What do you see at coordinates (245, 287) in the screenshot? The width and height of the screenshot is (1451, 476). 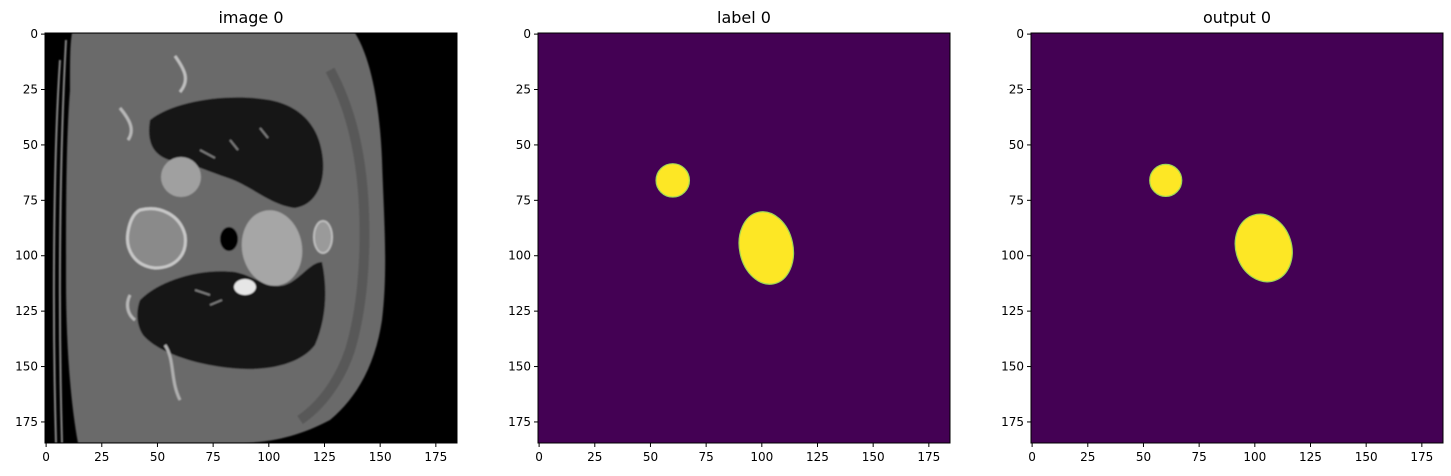 I see `ct-bone-bright` at bounding box center [245, 287].